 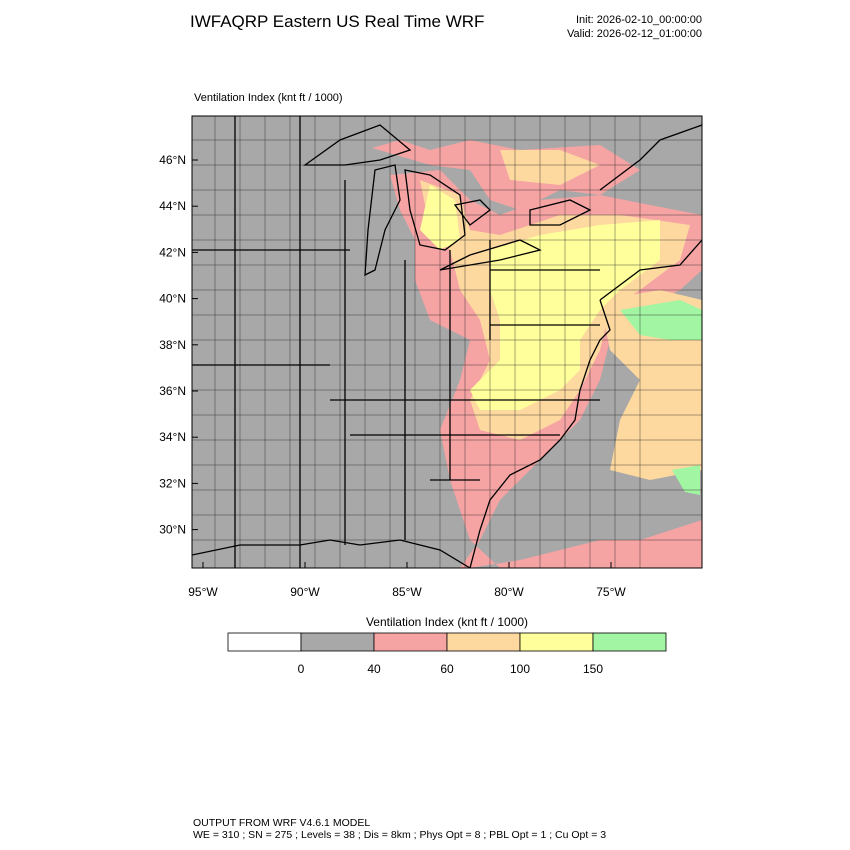 What do you see at coordinates (611, 592) in the screenshot?
I see `lon-tick-label: 75°W` at bounding box center [611, 592].